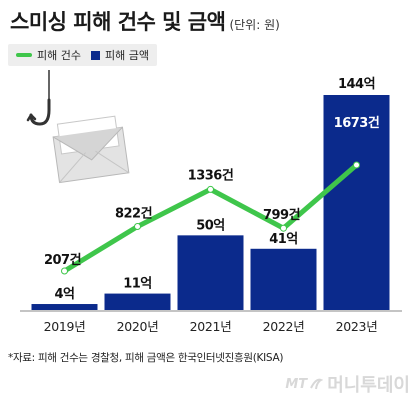 This screenshot has height=403, width=420. Describe the element at coordinates (137, 301) in the screenshot. I see `bar-2020년` at that location.